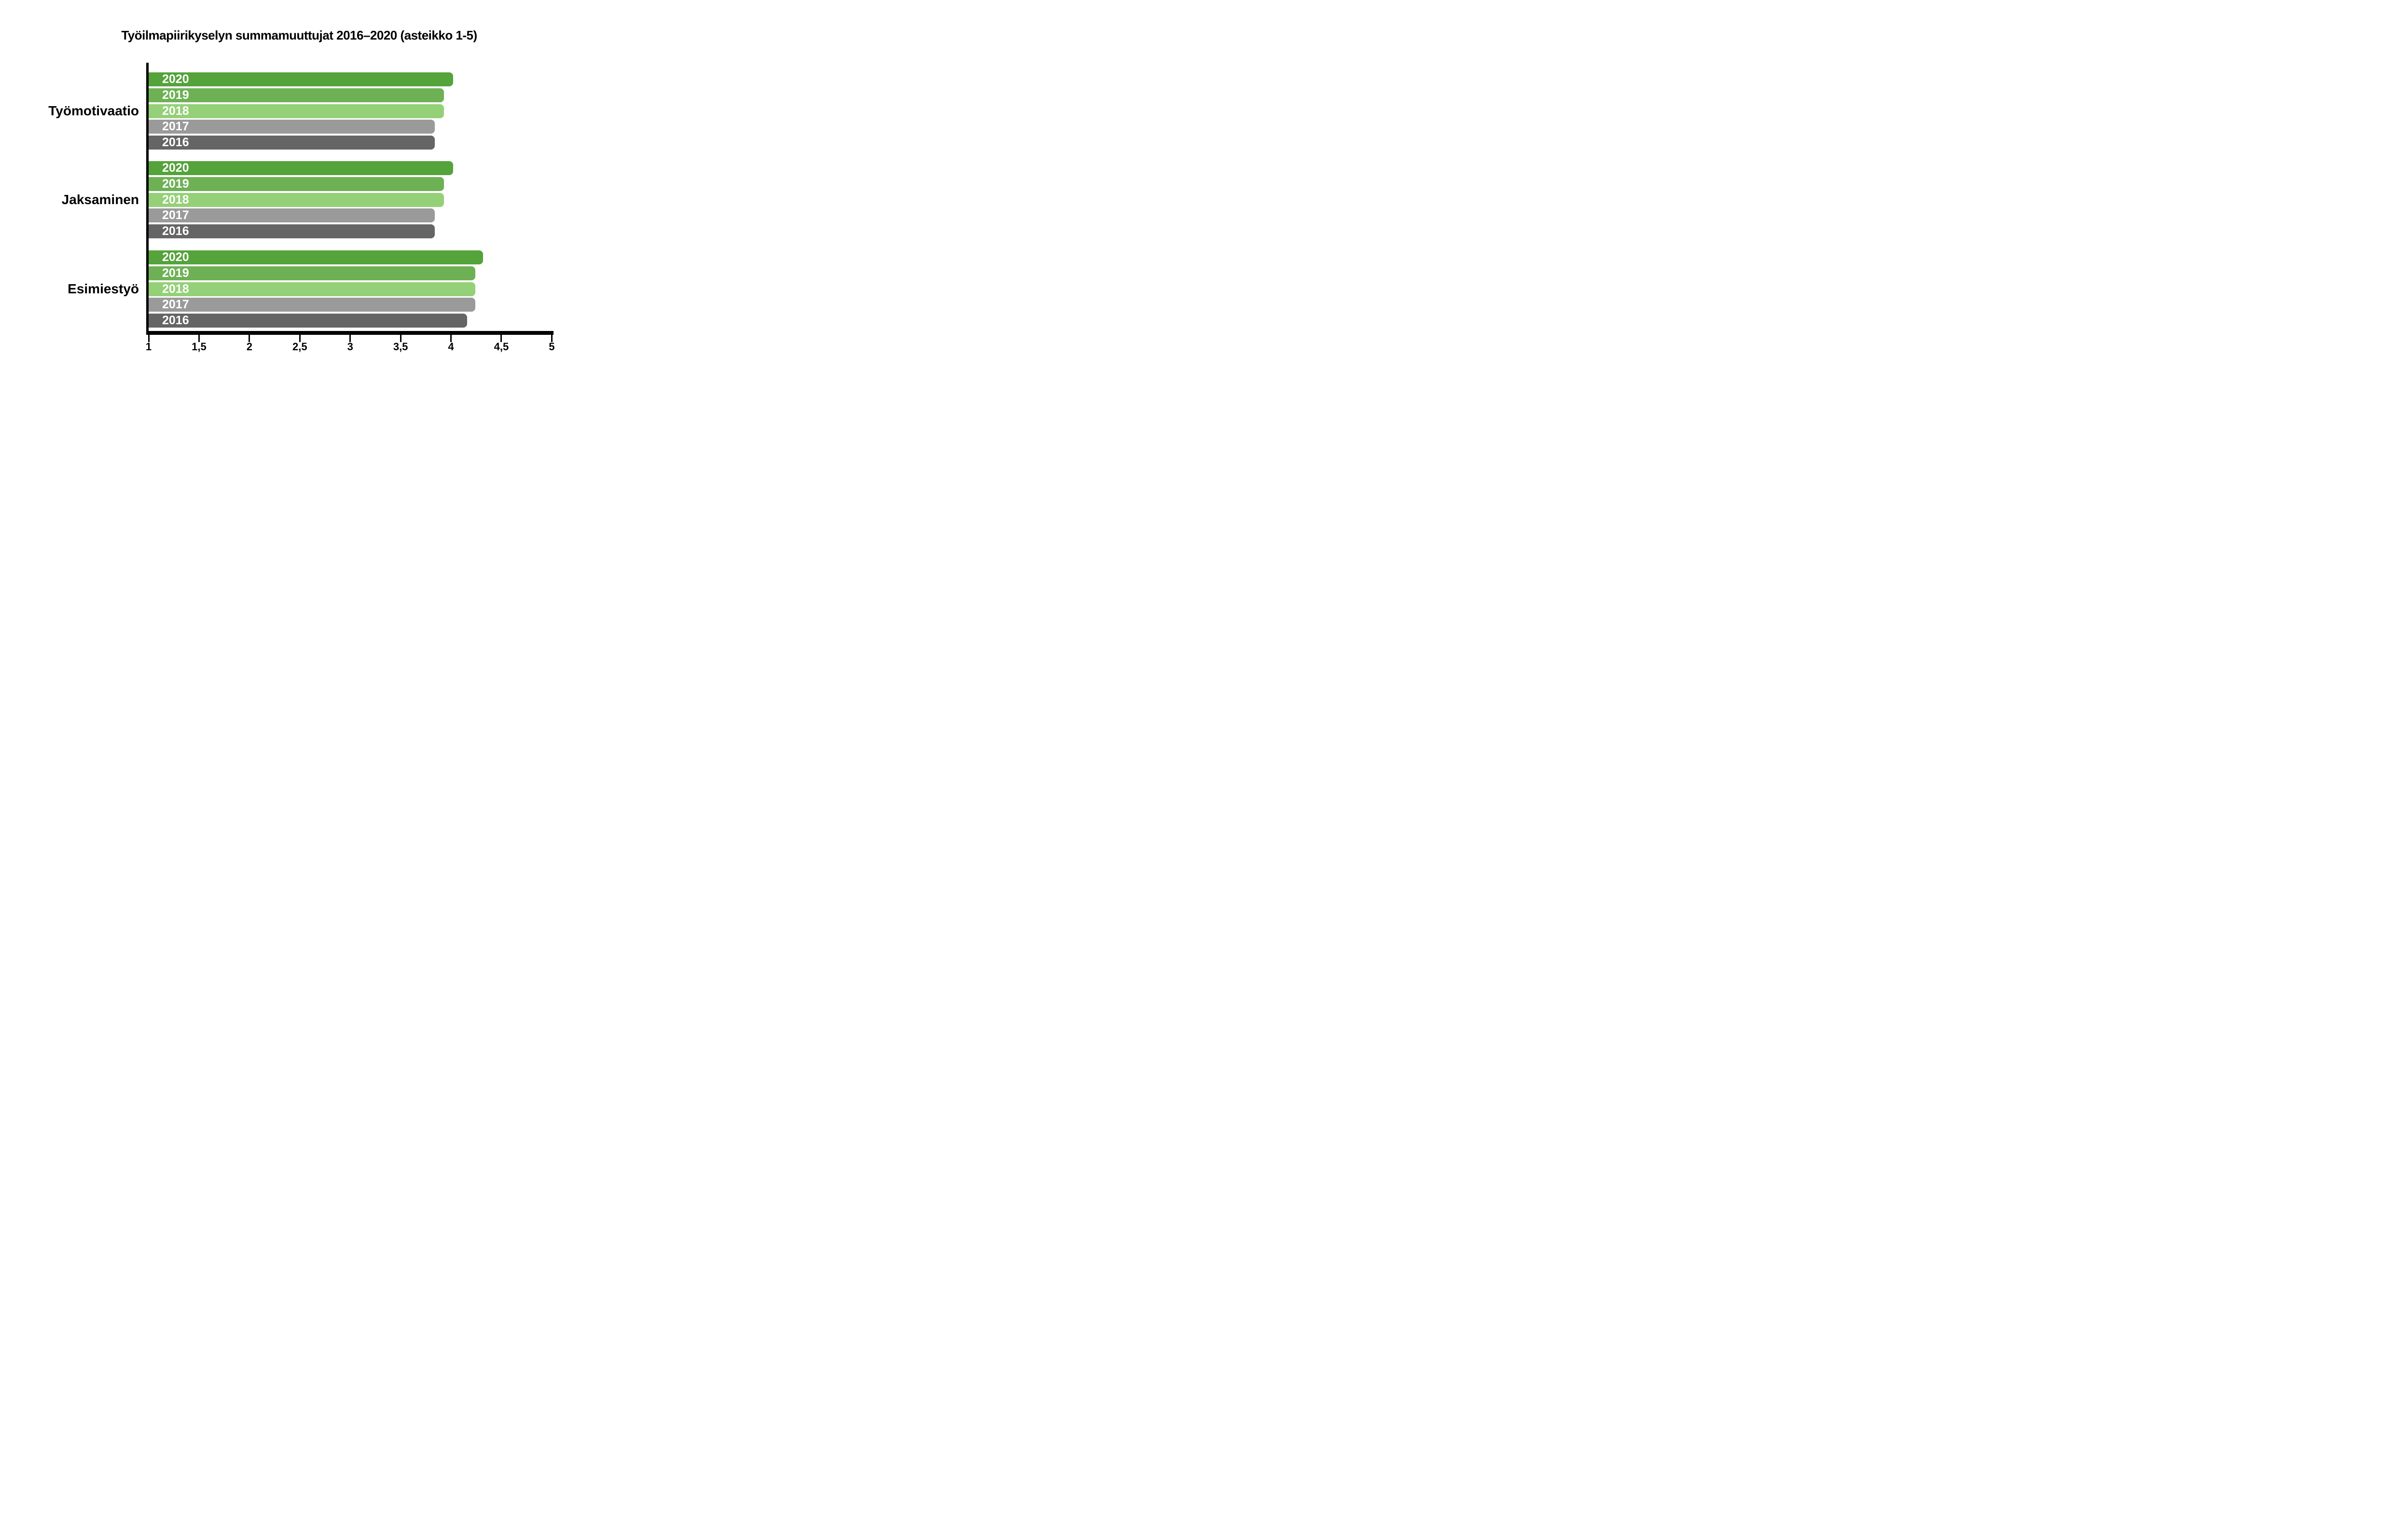  What do you see at coordinates (199, 347) in the screenshot?
I see `x-tick-label: 1,5` at bounding box center [199, 347].